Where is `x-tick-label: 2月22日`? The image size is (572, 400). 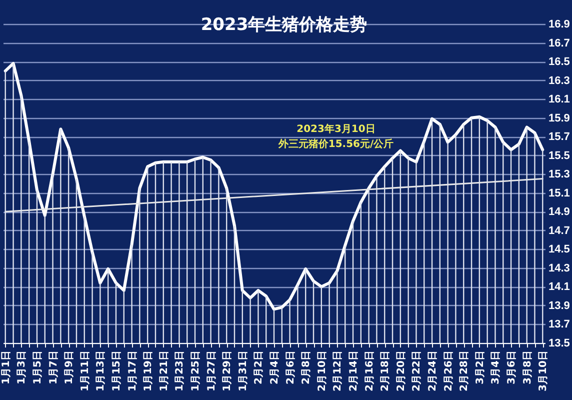 x-tick-label: 2月22日 is located at coordinates (417, 371).